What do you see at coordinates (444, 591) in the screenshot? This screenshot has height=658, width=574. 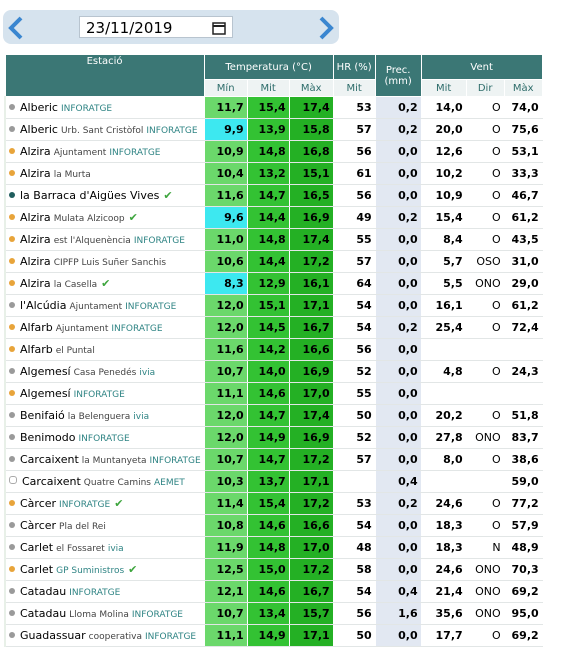 I see `value-cell: 21,4` at bounding box center [444, 591].